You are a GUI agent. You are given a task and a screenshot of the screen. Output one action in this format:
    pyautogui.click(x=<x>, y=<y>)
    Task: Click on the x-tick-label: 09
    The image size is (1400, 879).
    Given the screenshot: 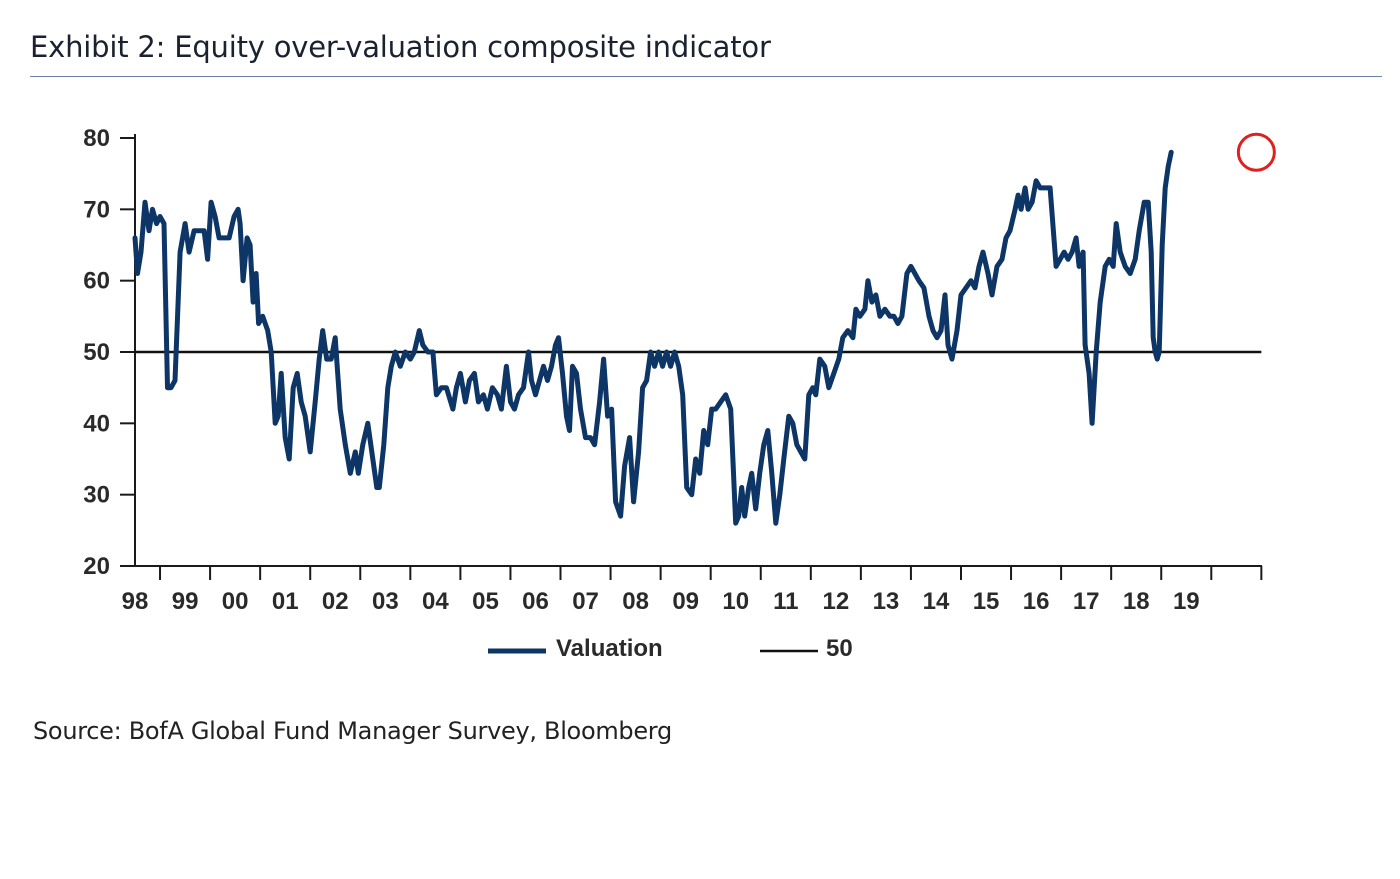 What is the action you would take?
    pyautogui.click(x=685, y=601)
    